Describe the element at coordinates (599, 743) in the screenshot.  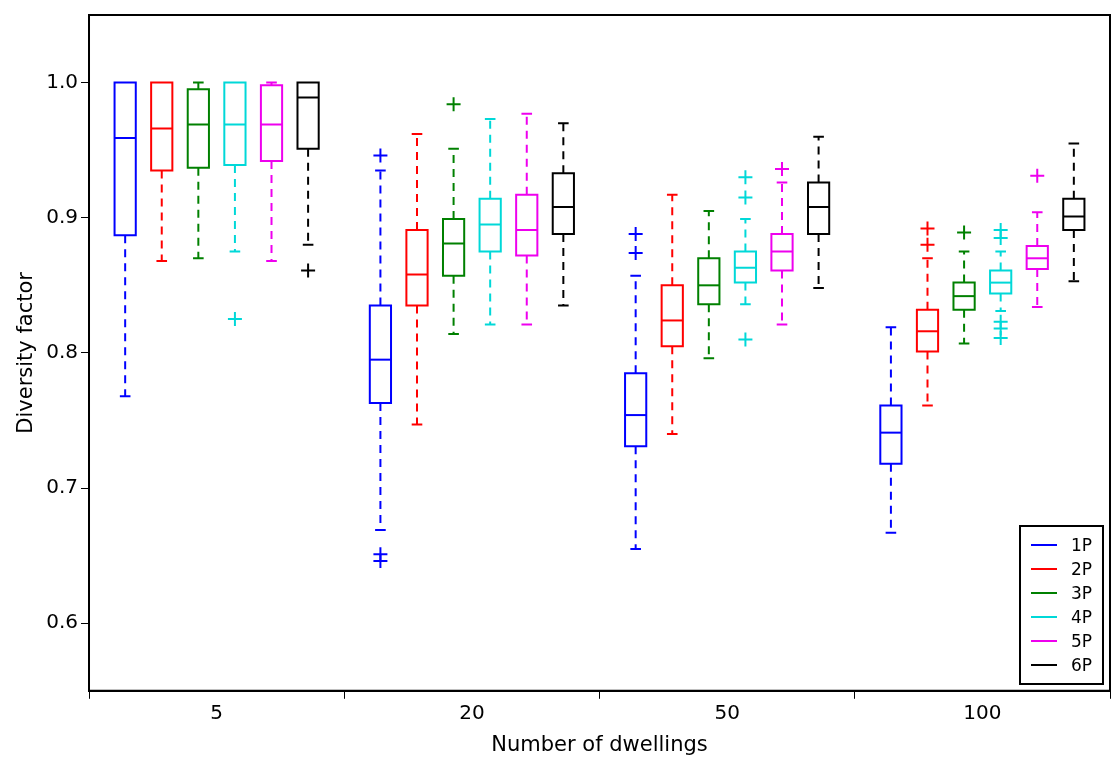
I see `x-axis-title: Number of dwellings` at that location.